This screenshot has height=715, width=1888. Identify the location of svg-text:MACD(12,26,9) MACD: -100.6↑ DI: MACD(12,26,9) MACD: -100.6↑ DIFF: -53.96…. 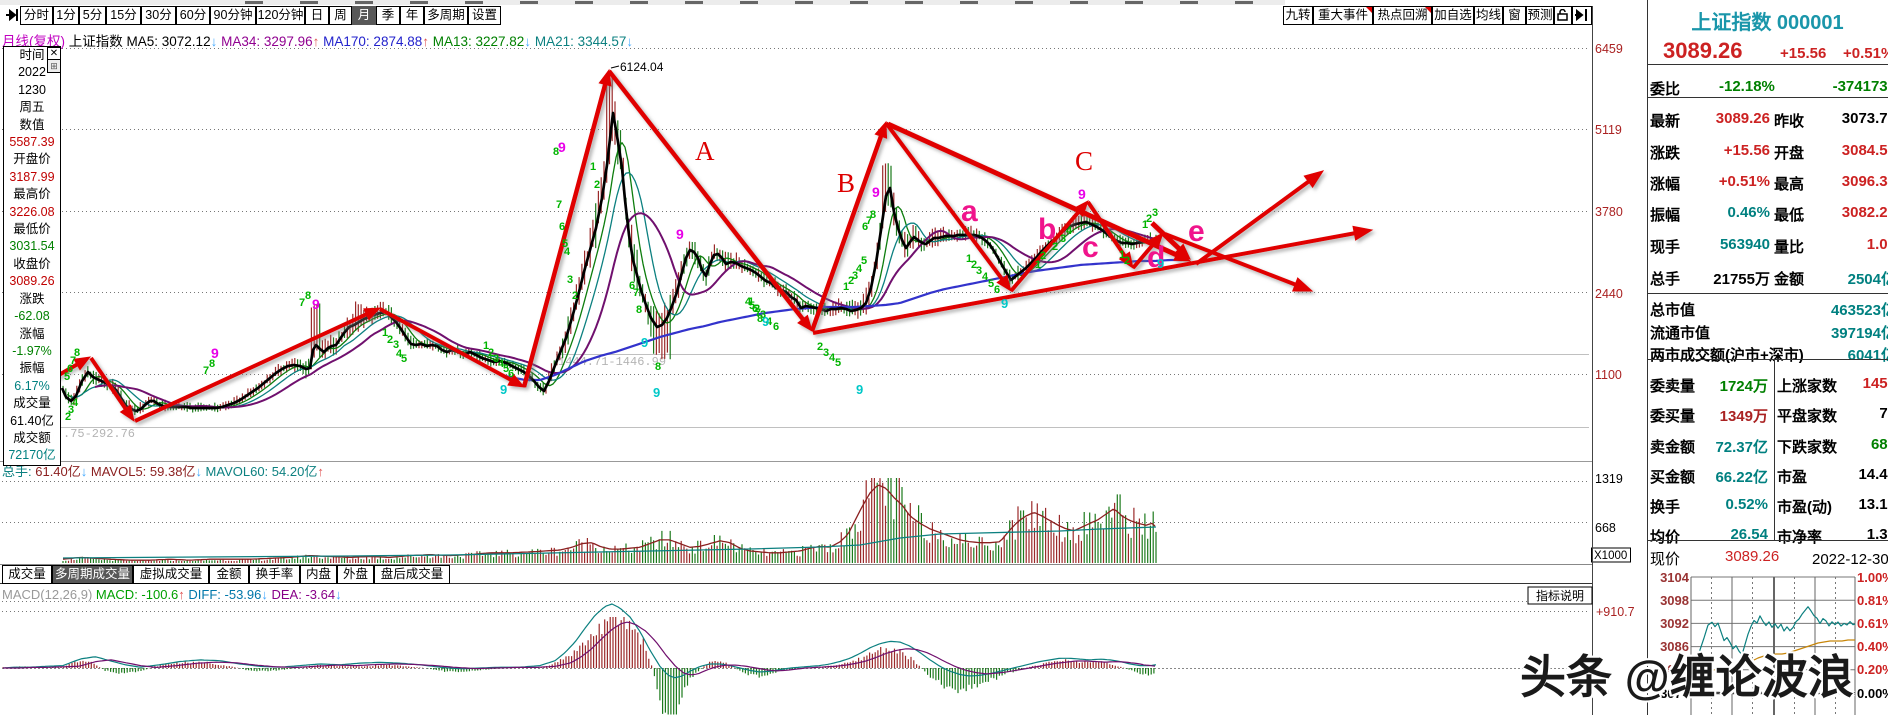
(172, 594).